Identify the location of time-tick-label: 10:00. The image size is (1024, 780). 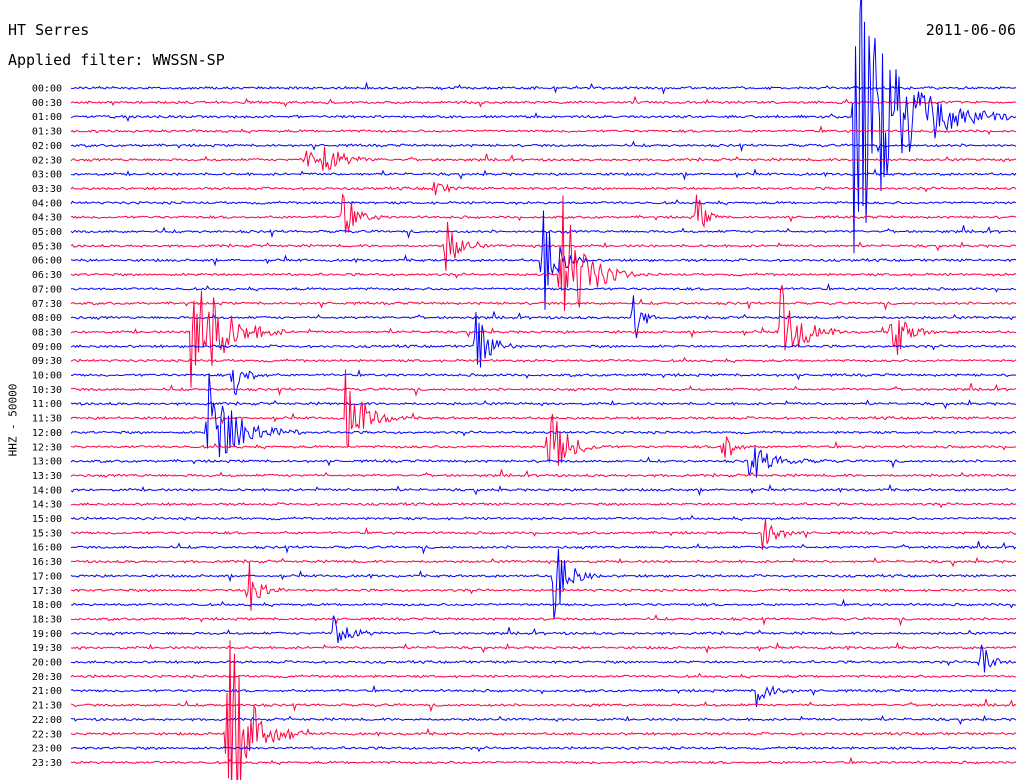
(47, 376).